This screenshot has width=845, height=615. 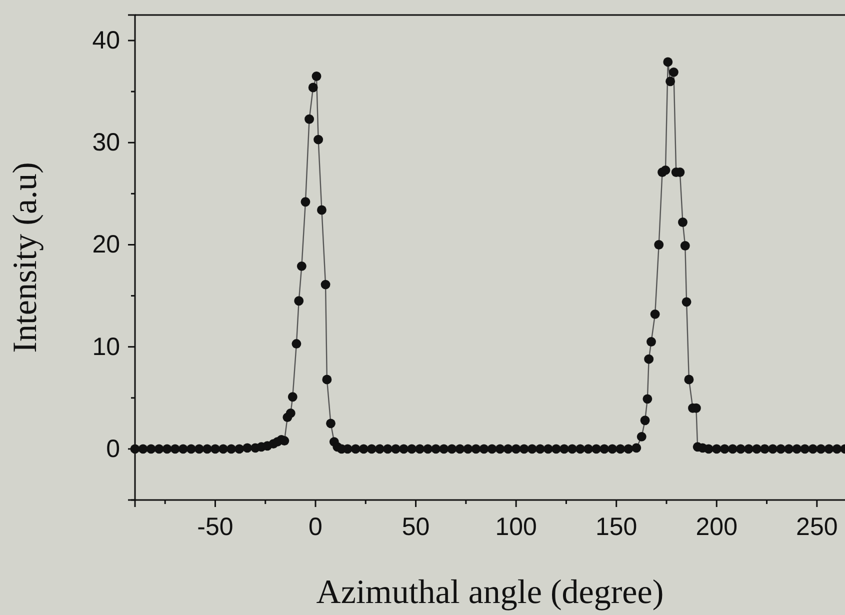 I want to click on x-axis-title: Azimuthal angle (degree), so click(x=490, y=592).